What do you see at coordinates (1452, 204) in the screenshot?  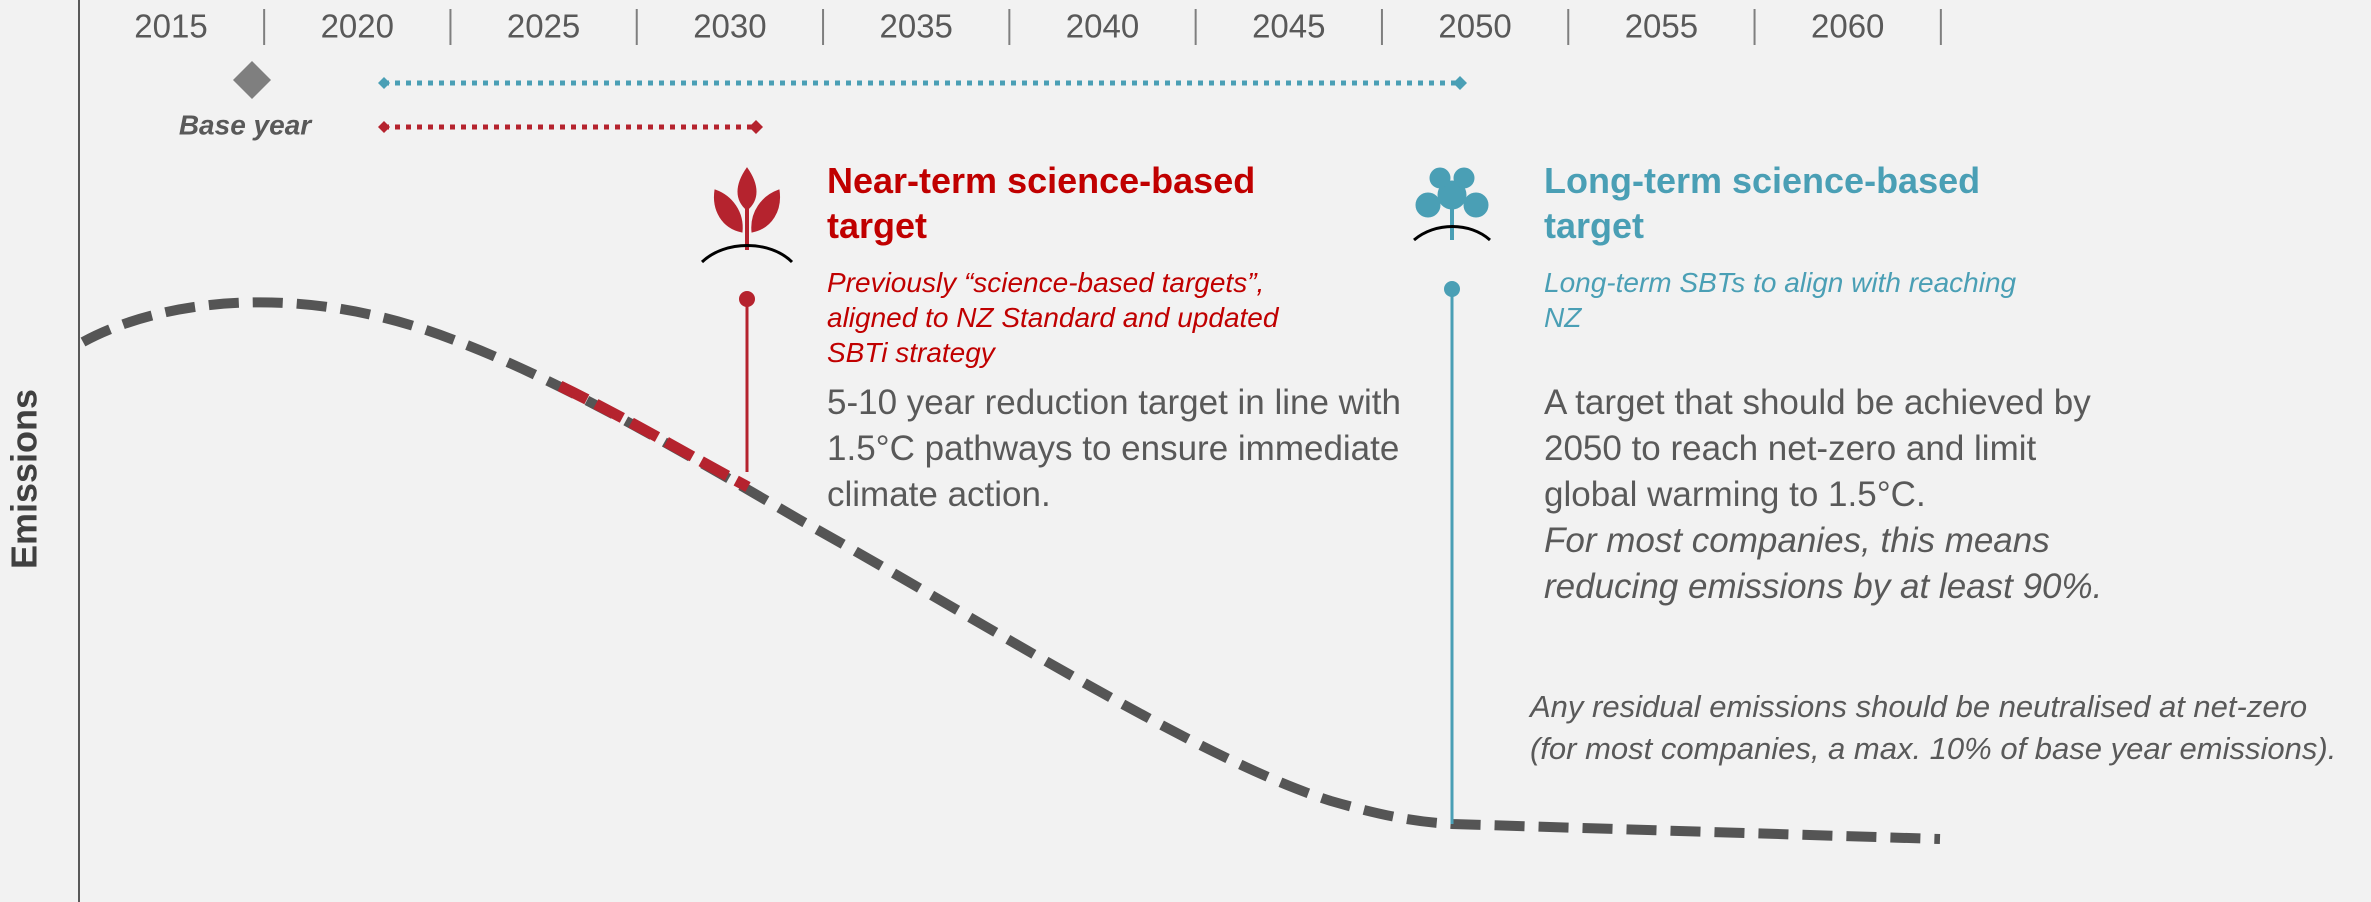 I see `tree-icon` at bounding box center [1452, 204].